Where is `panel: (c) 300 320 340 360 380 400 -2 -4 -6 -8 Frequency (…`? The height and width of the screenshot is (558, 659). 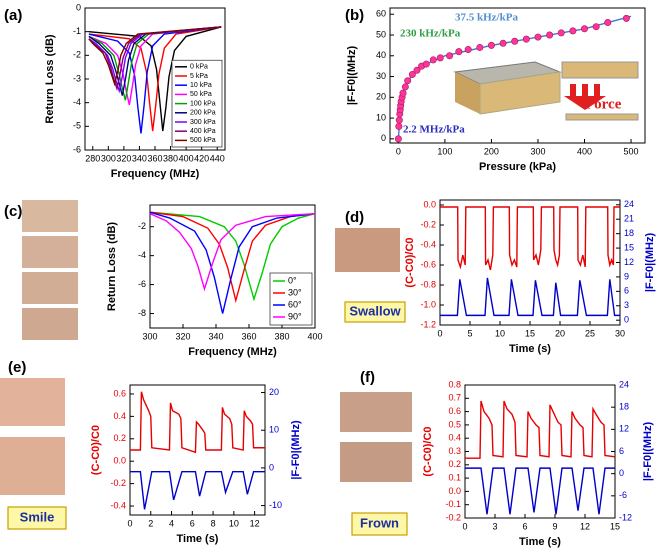
panel: (c) 300 320 340 360 380 400 -2 -4 -6 -8 Frequency (… is located at coordinates (163, 280).